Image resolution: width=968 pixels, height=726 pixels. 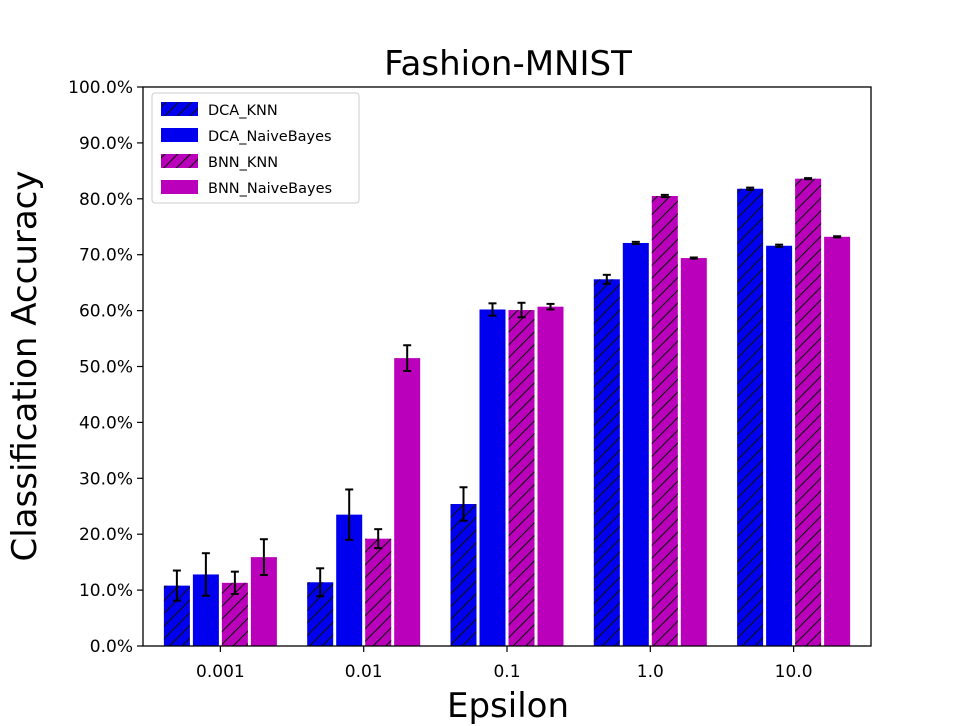 What do you see at coordinates (243, 111) in the screenshot?
I see `legend-label: DCA_KNN` at bounding box center [243, 111].